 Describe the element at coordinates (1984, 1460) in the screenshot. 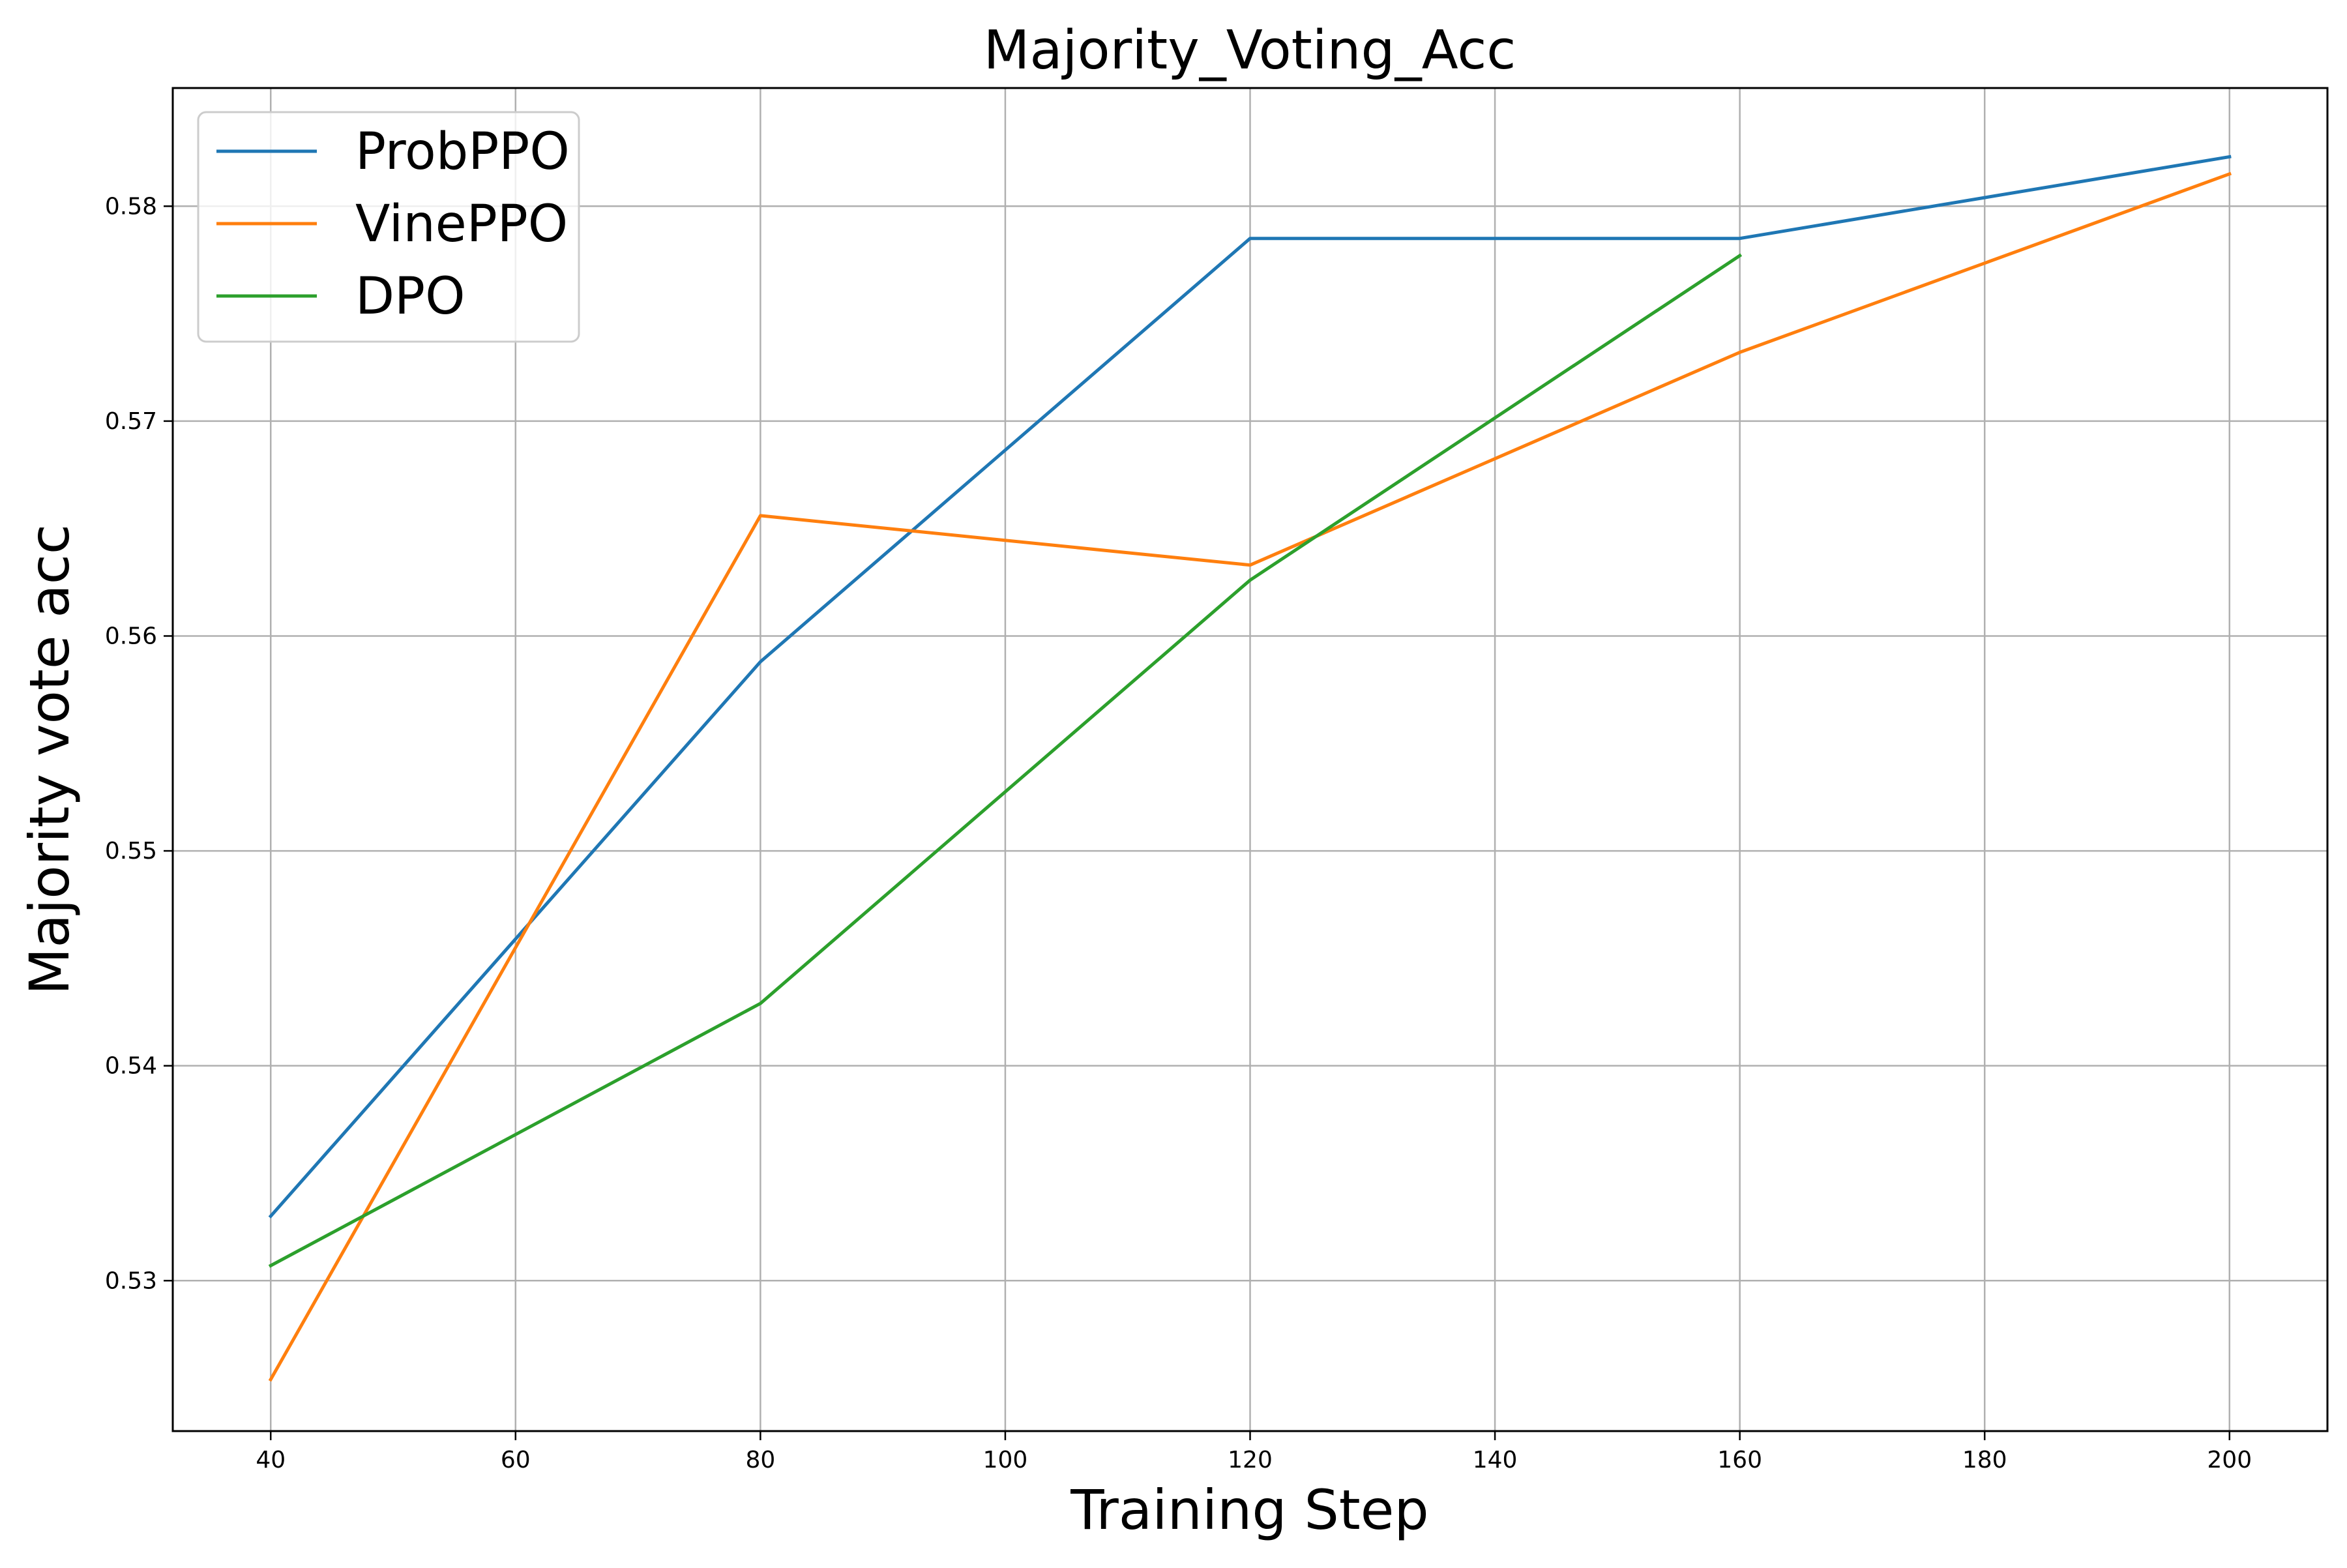

I see `x-tick-label: 180` at that location.